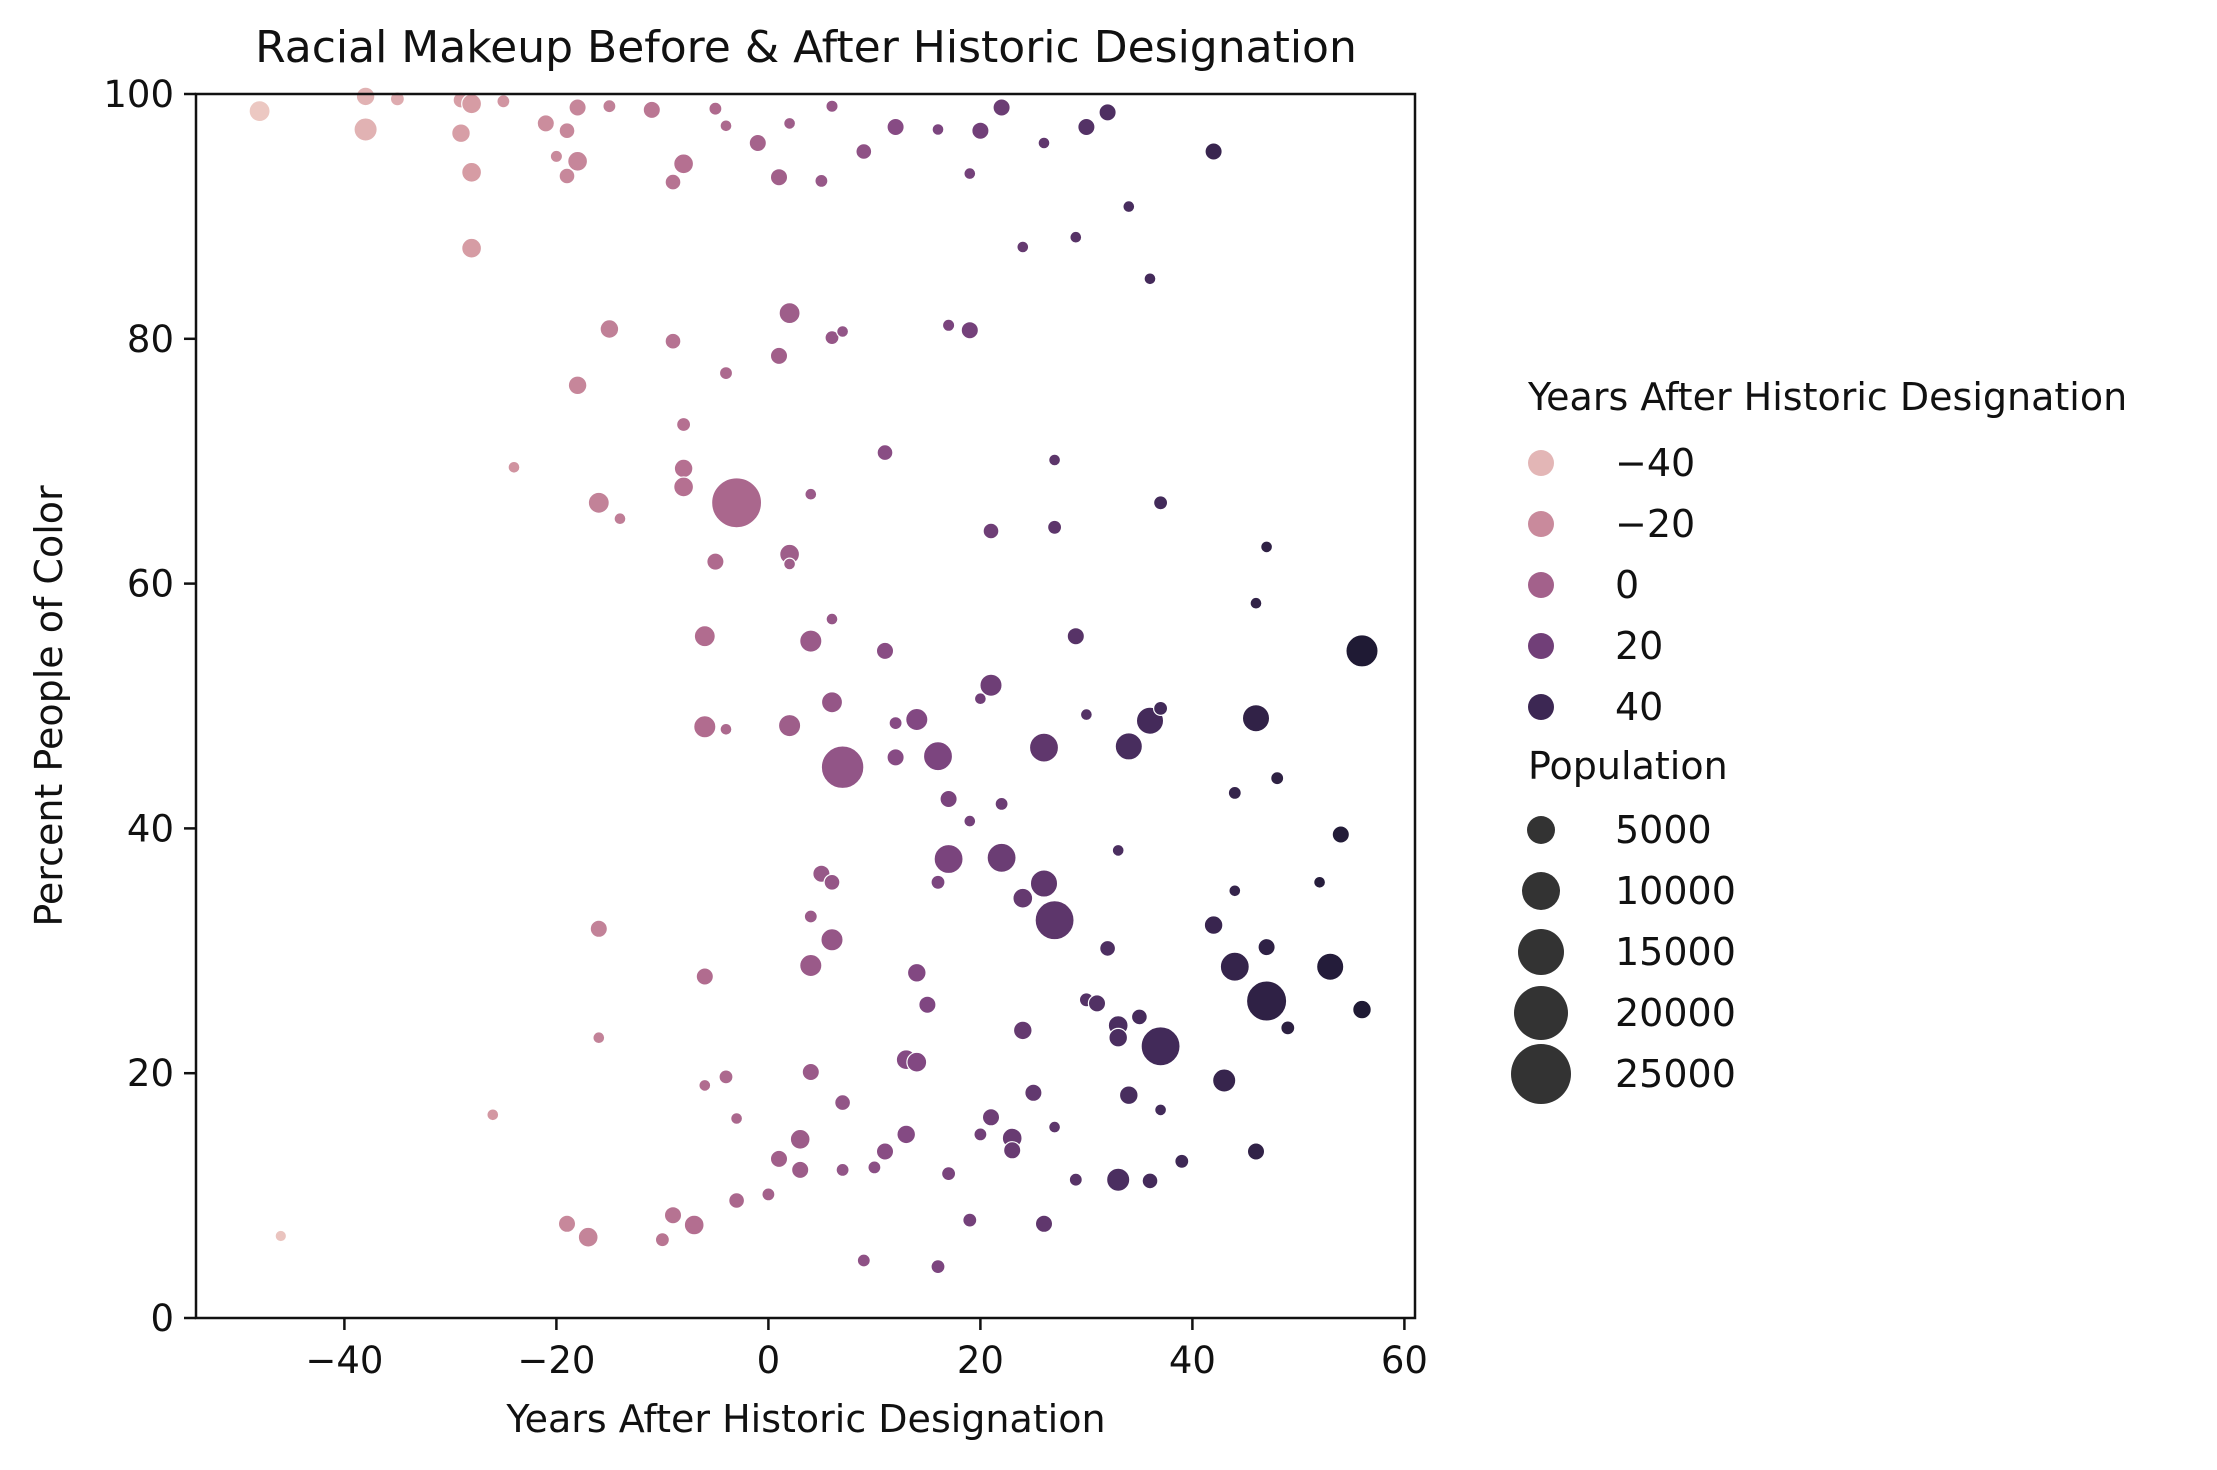  I want to click on y-axis-label: Percent People of Color, so click(49, 706).